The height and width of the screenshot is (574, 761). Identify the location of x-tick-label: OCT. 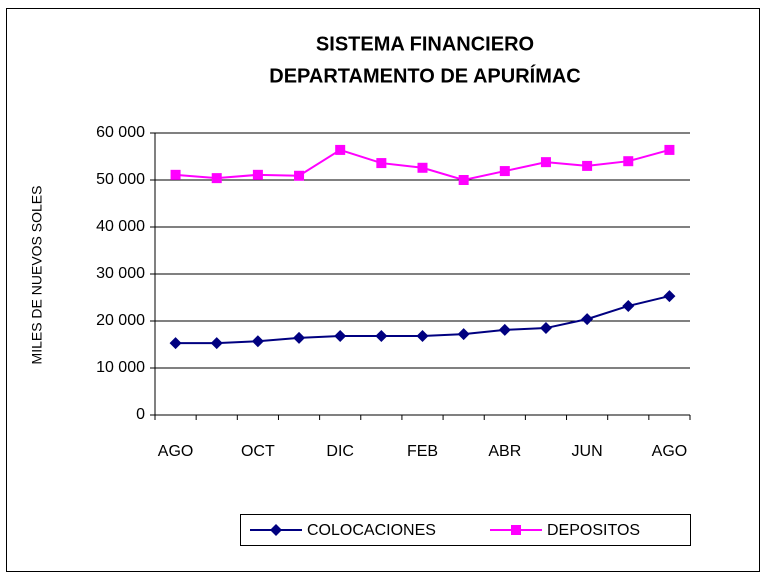
(258, 451).